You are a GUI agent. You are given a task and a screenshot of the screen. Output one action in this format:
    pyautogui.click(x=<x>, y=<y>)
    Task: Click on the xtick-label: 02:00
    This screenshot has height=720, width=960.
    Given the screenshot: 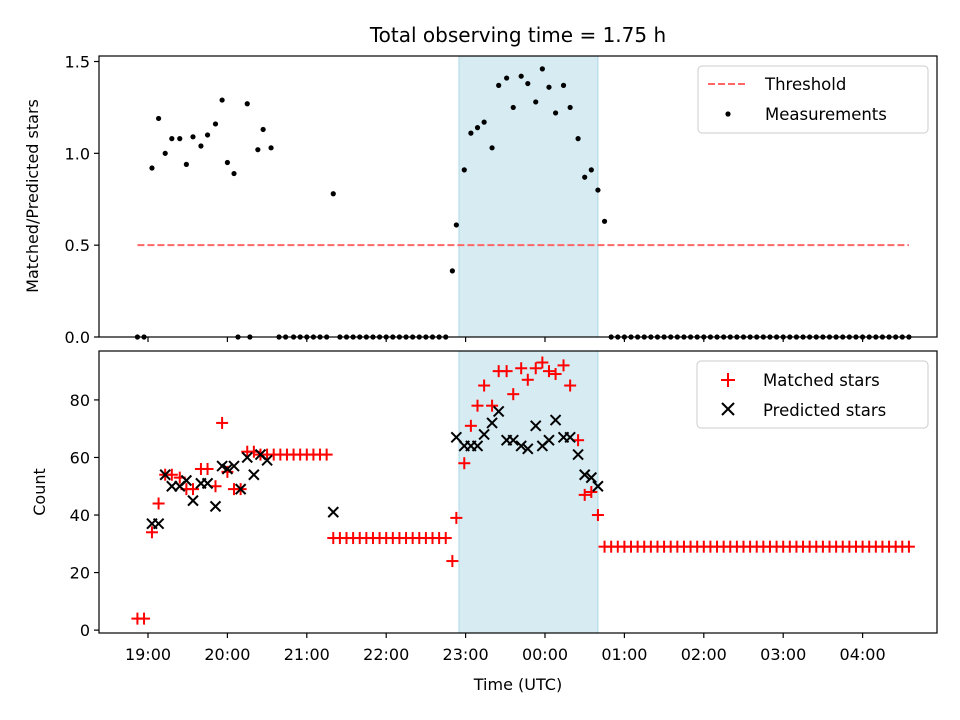 What is the action you would take?
    pyautogui.click(x=704, y=654)
    